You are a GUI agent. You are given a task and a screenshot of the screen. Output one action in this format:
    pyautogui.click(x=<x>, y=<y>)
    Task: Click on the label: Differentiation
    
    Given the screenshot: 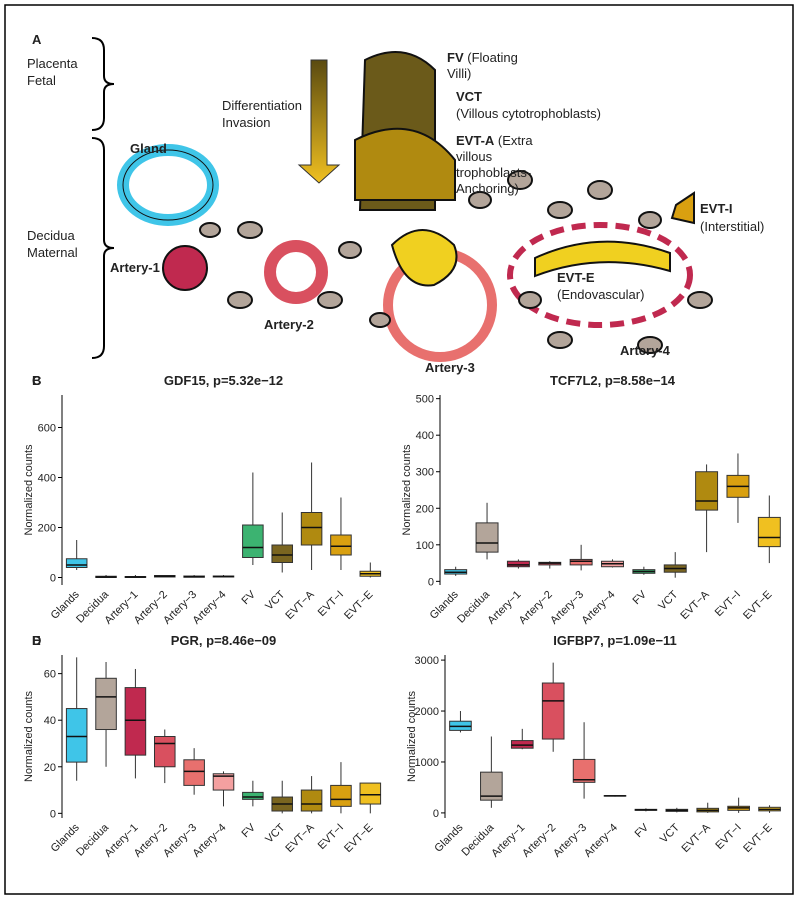 What is the action you would take?
    pyautogui.click(x=262, y=105)
    